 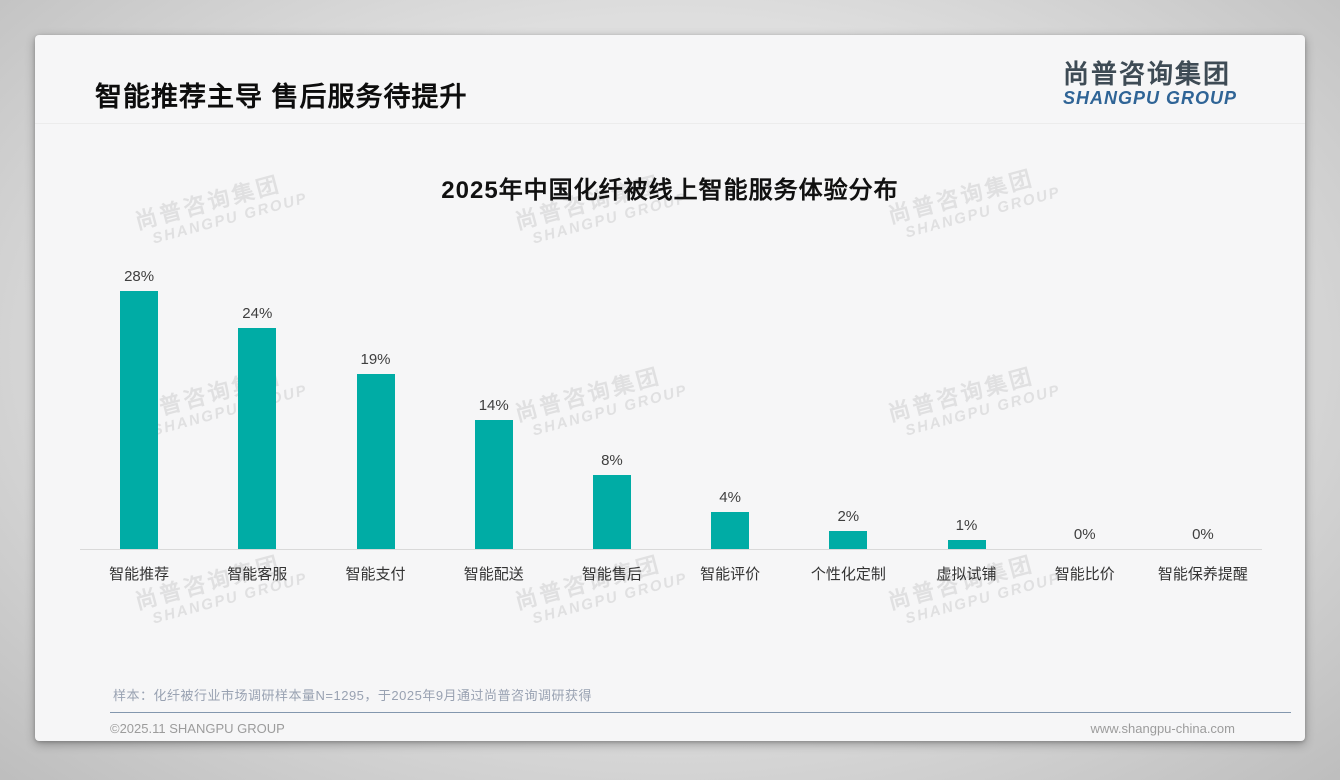 What do you see at coordinates (375, 360) in the screenshot?
I see `bar-value-label: 19%` at bounding box center [375, 360].